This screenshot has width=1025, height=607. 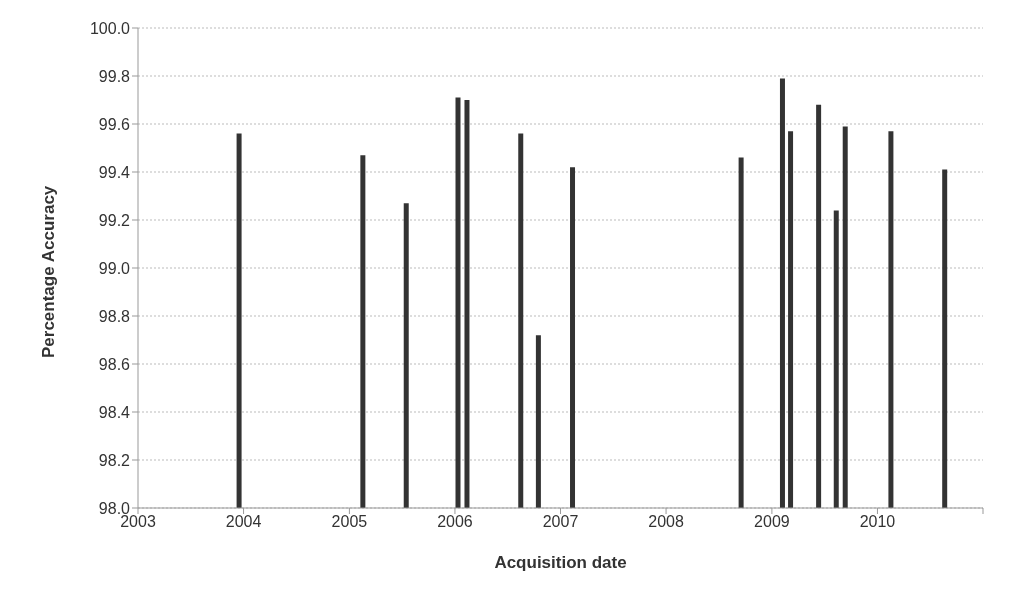 I want to click on y-tick-label: 99.8, so click(x=114, y=76).